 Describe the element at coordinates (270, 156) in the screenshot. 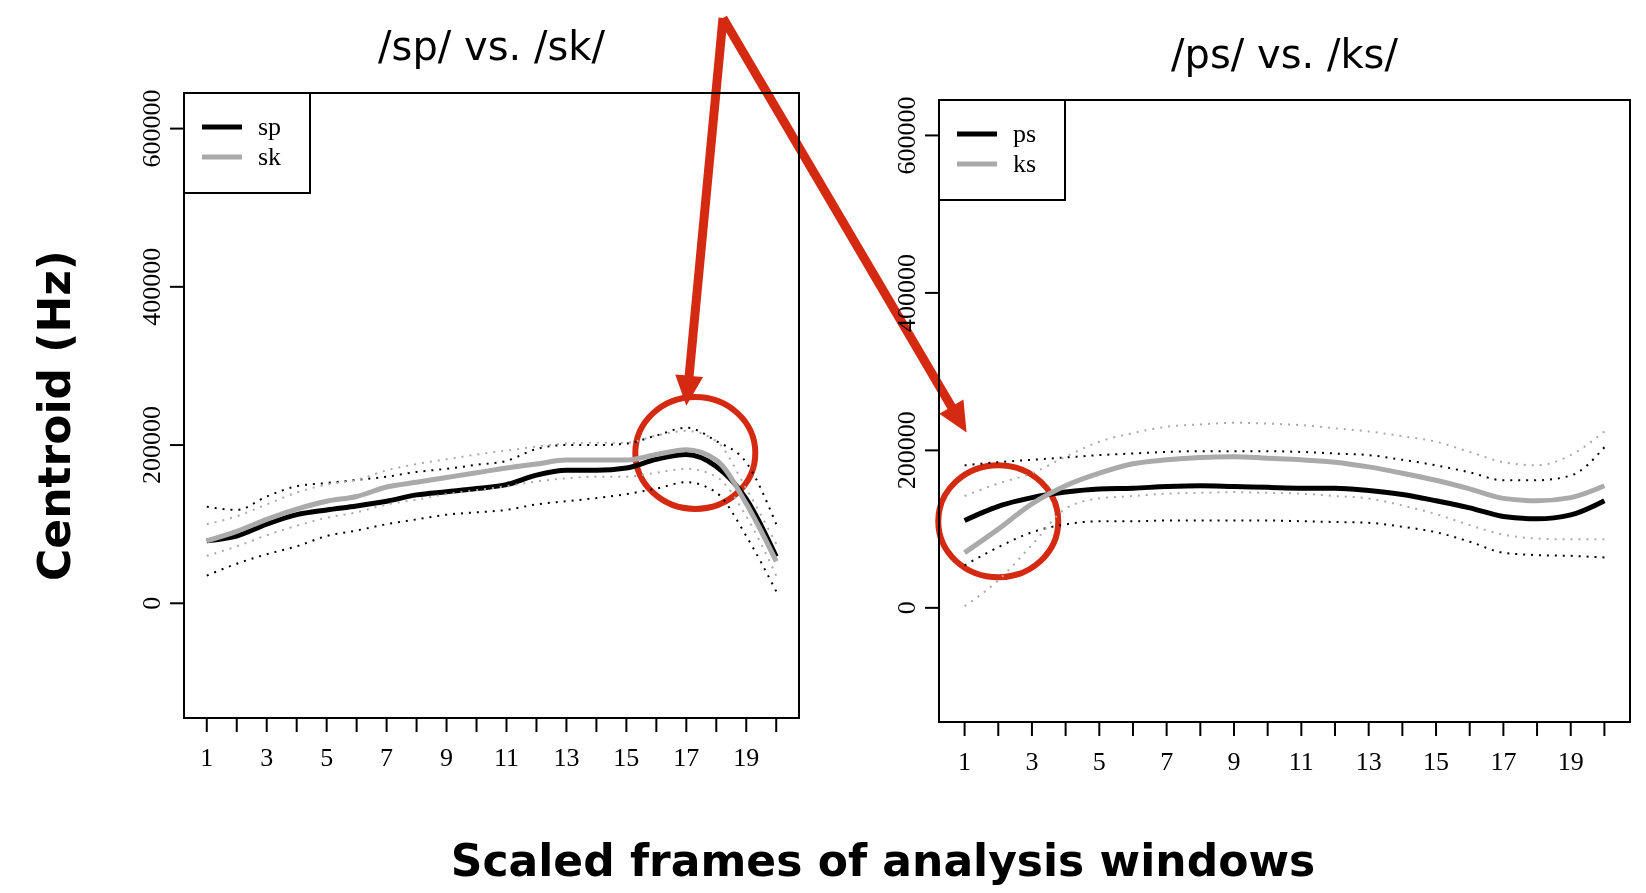

I see `legend-label: sk` at that location.